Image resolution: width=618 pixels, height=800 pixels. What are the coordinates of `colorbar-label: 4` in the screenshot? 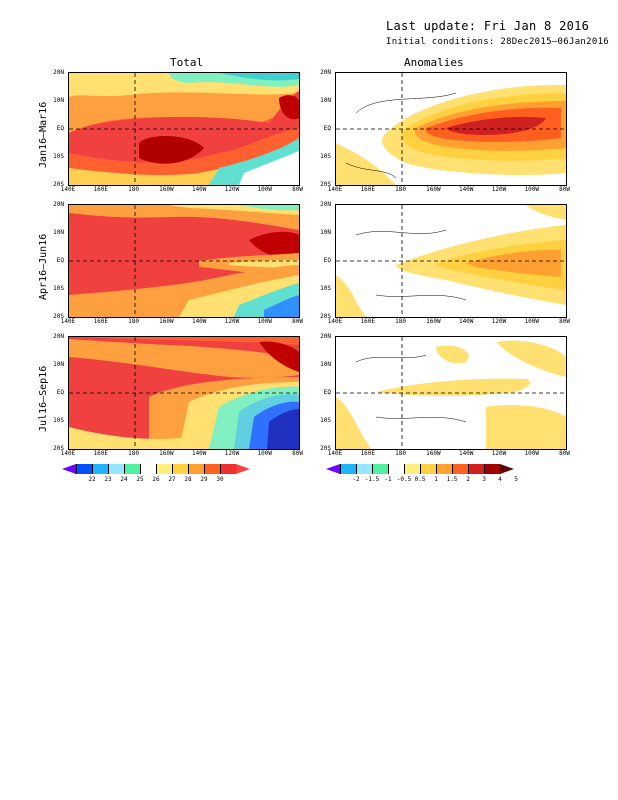 It's located at (500, 479).